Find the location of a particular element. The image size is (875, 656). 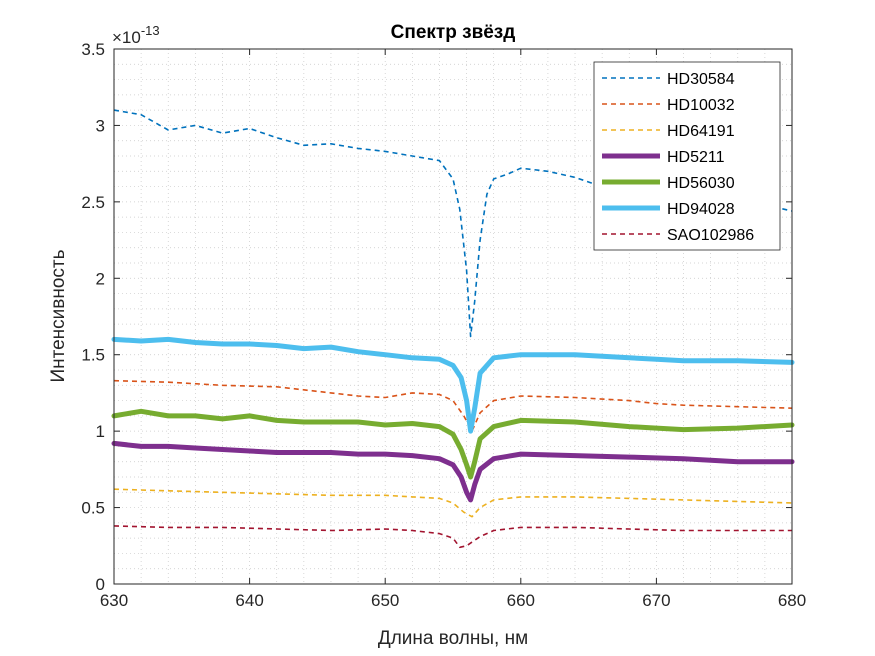

legend-label-hd10032: HD10032 is located at coordinates (701, 105).